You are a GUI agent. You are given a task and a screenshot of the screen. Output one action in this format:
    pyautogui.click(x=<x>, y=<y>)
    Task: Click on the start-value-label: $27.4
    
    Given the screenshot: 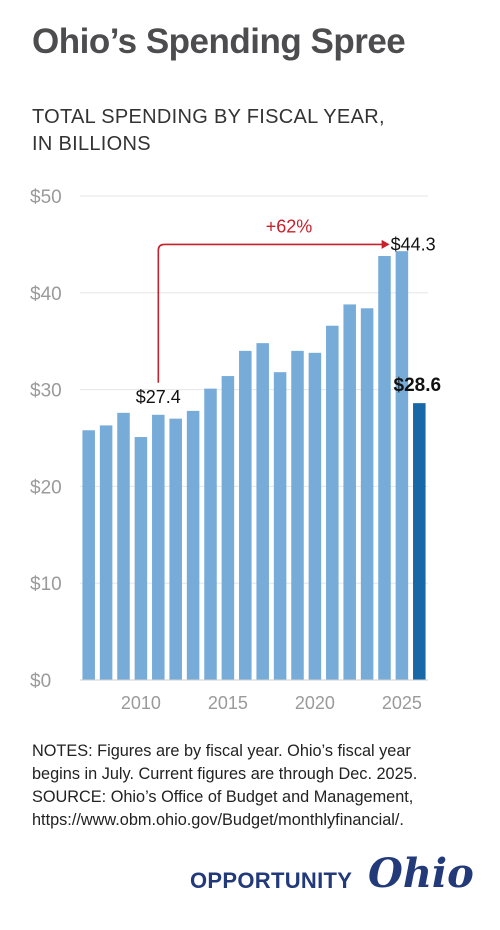 What is the action you would take?
    pyautogui.click(x=158, y=397)
    